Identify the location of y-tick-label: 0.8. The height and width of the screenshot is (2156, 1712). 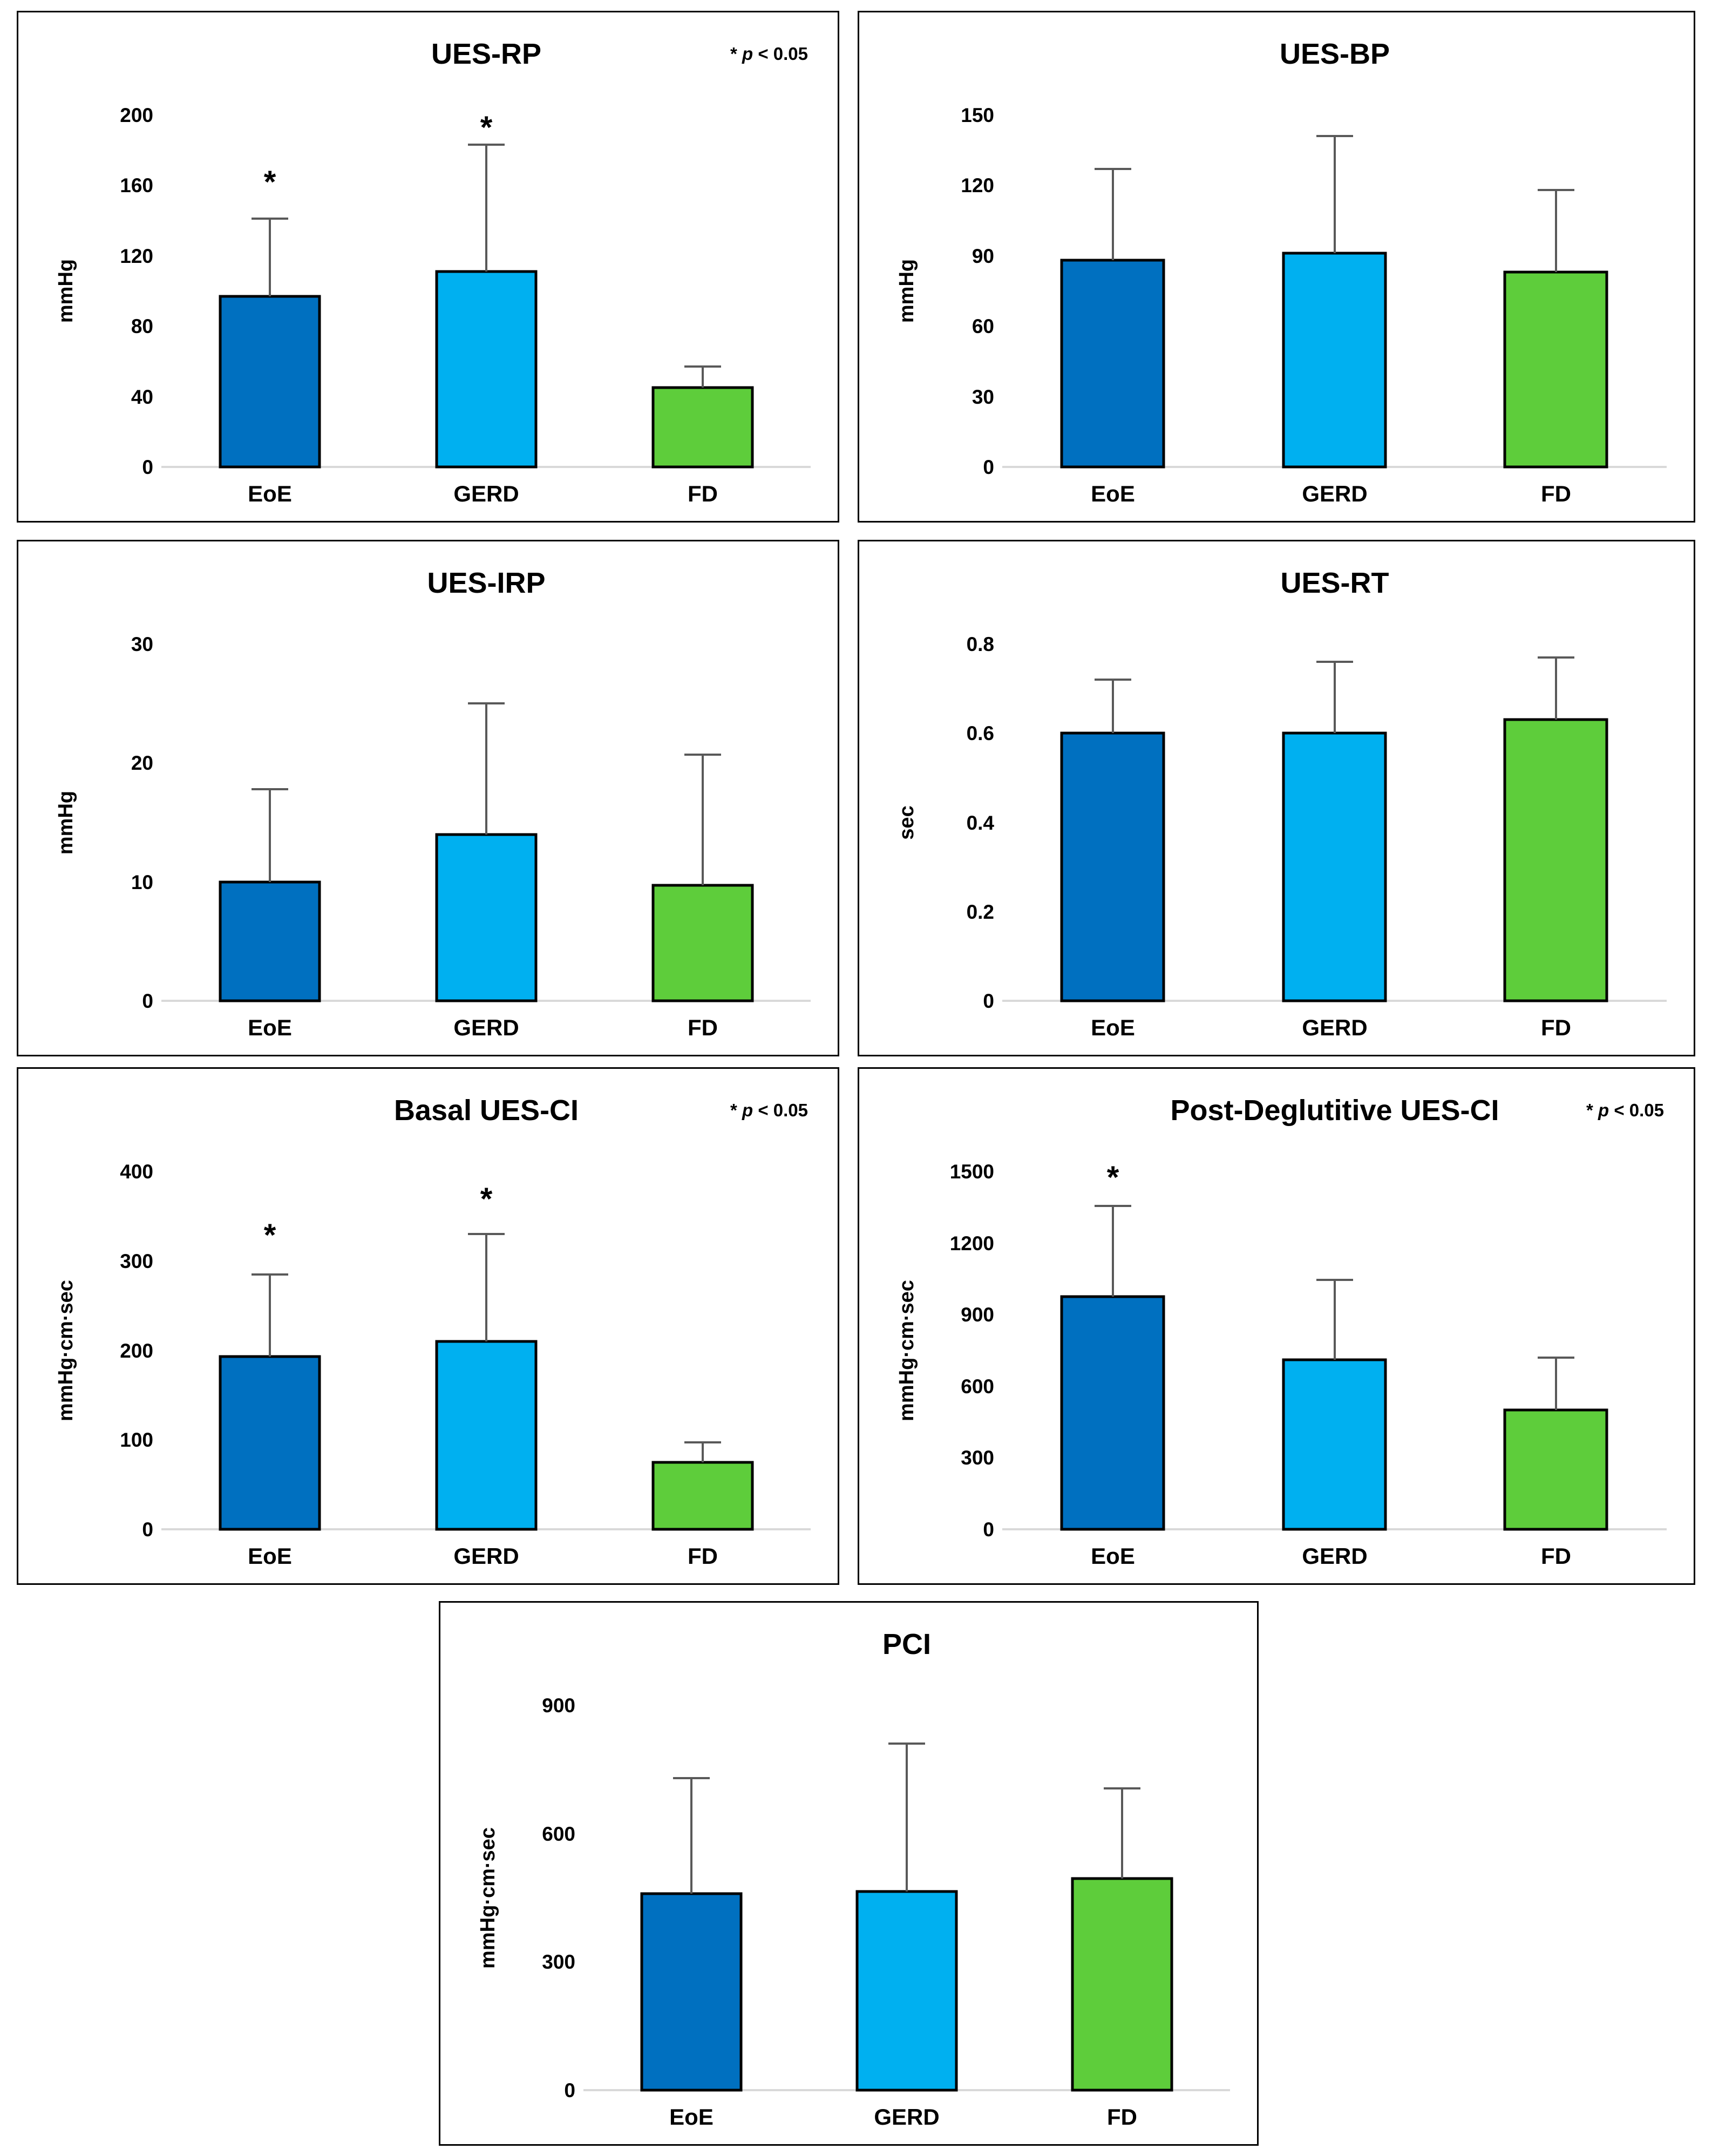
(980, 644).